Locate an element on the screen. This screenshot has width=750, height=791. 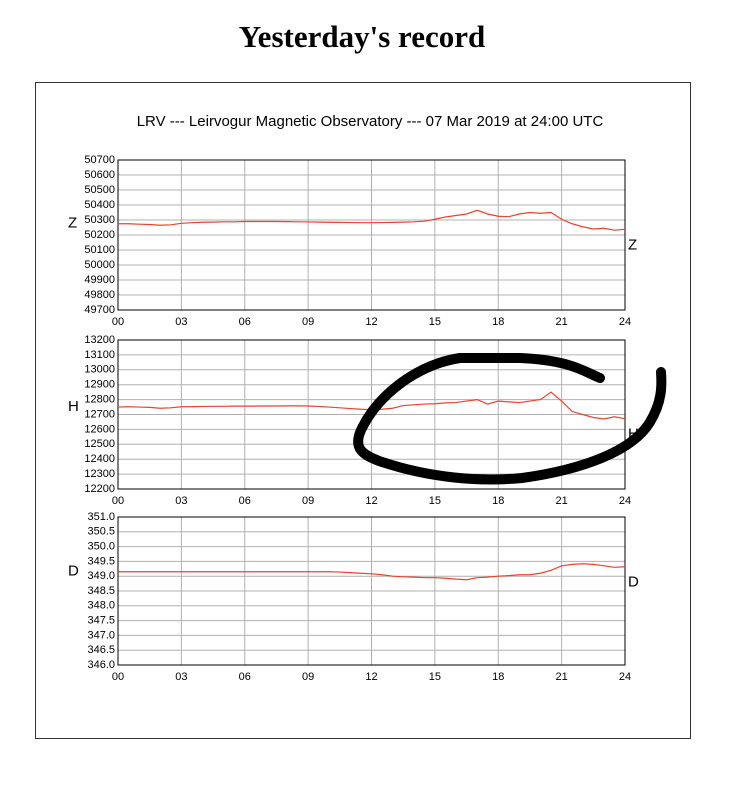
y-tick-label: 12300 is located at coordinates (99, 474).